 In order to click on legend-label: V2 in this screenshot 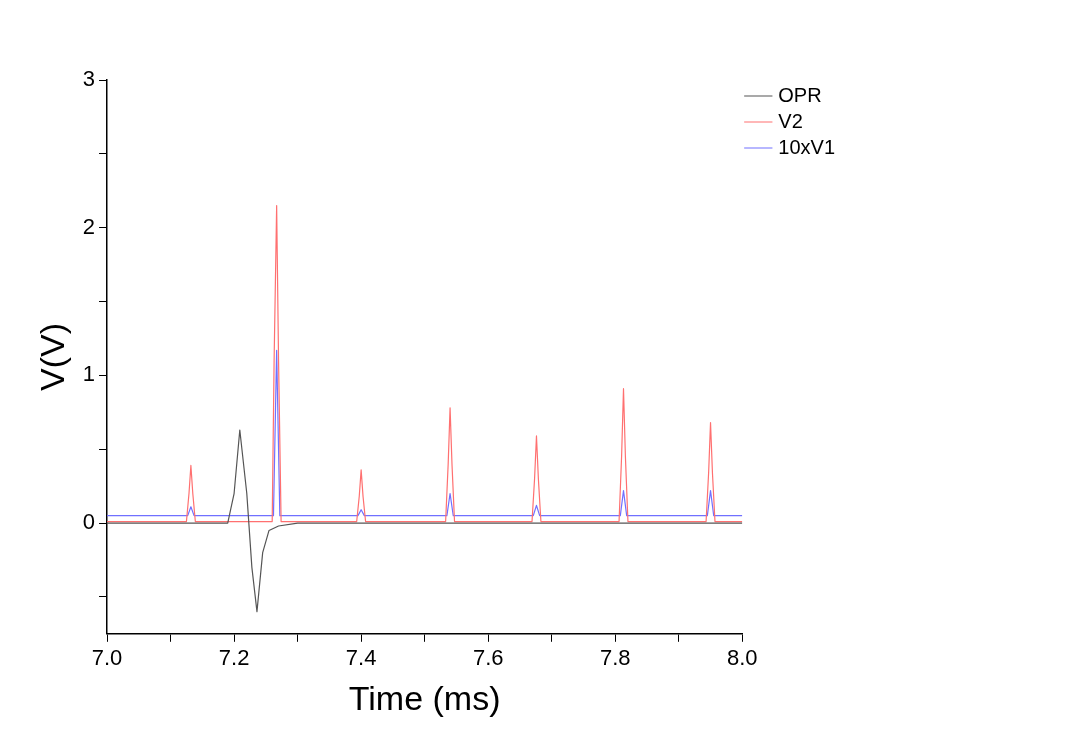, I will do `click(790, 120)`.